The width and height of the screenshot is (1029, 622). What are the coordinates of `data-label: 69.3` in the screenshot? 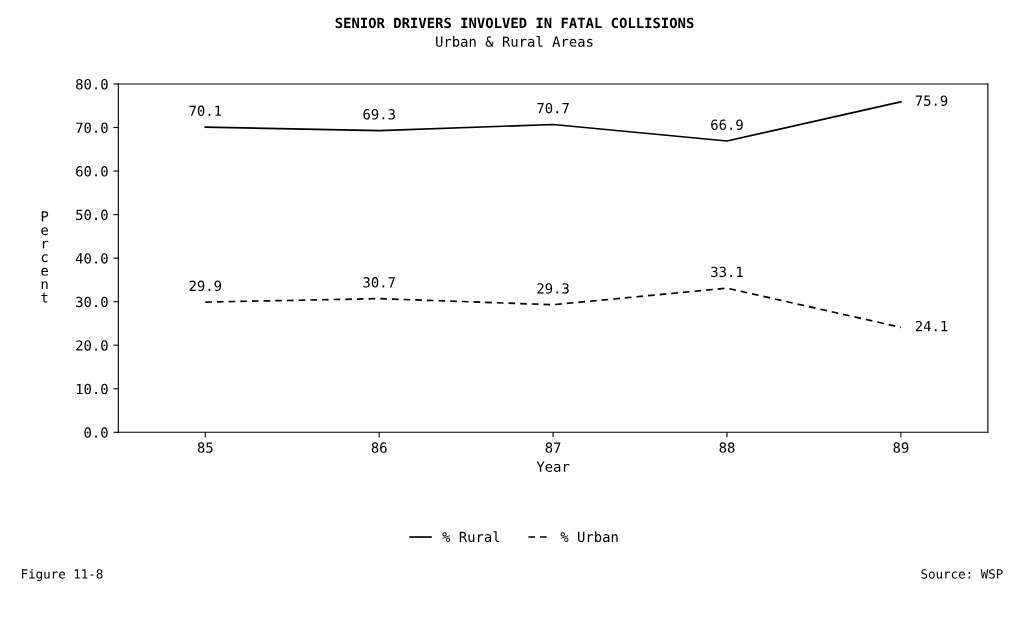 It's located at (379, 114).